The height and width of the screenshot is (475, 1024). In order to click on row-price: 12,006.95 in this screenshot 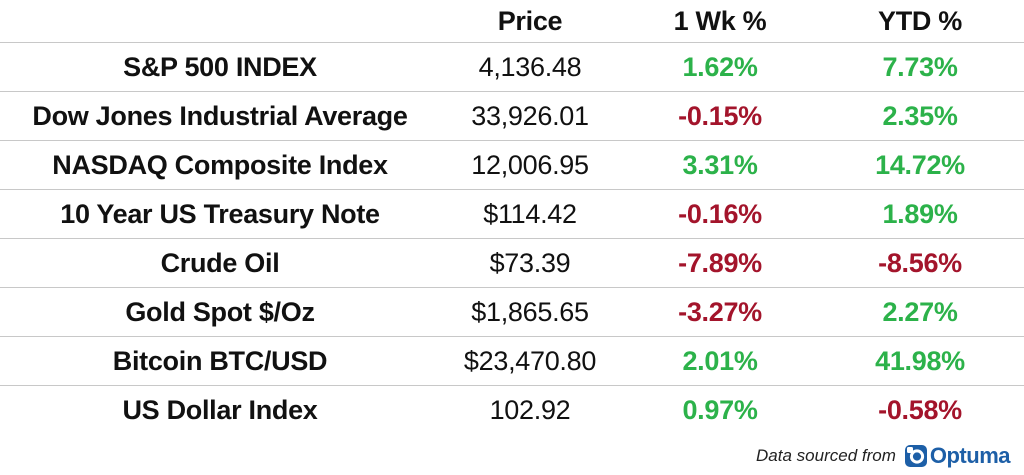, I will do `click(530, 164)`.